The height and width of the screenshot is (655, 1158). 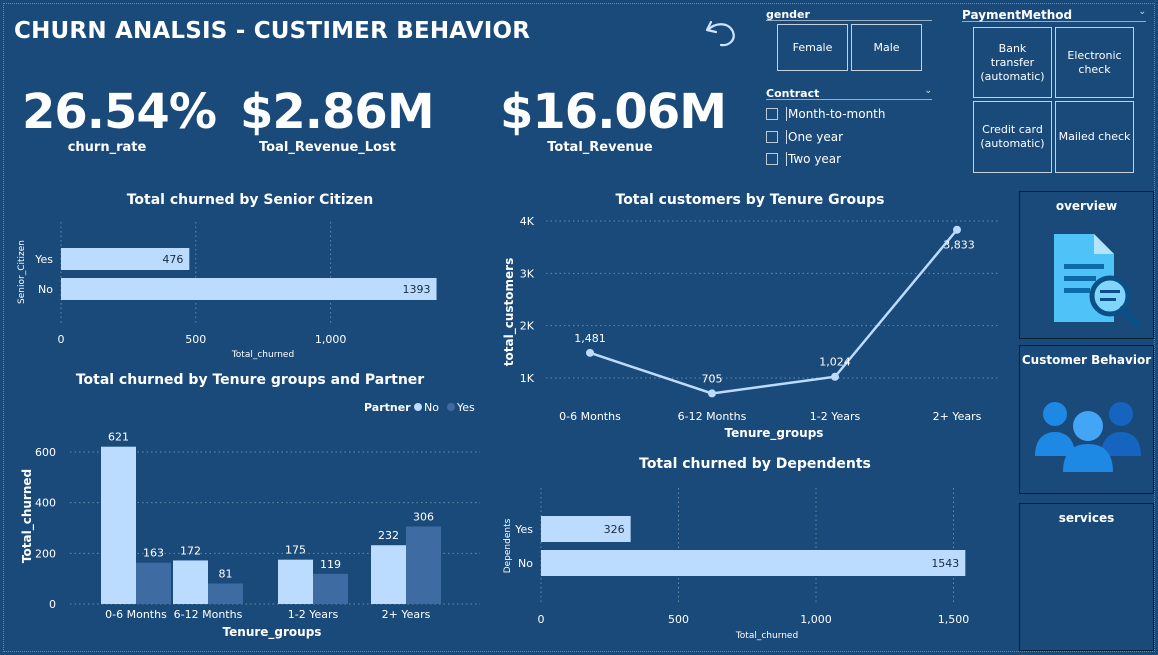 I want to click on series-line, so click(x=773, y=311).